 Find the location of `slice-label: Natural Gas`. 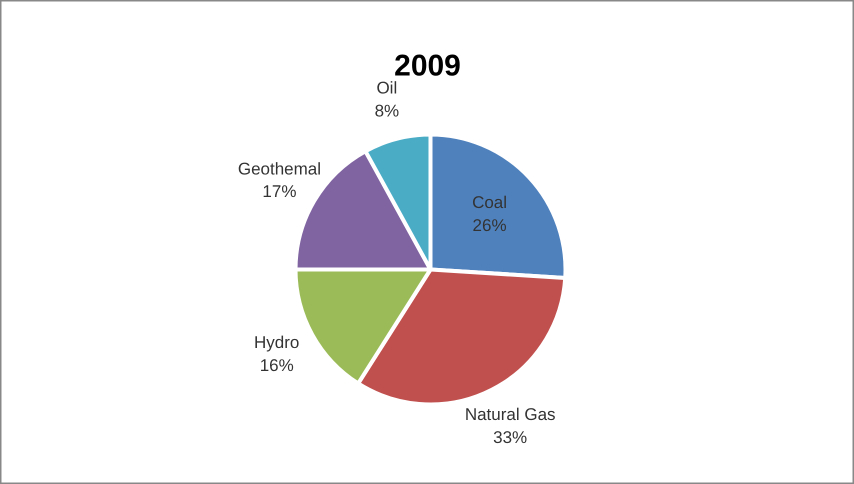

slice-label: Natural Gas is located at coordinates (510, 414).